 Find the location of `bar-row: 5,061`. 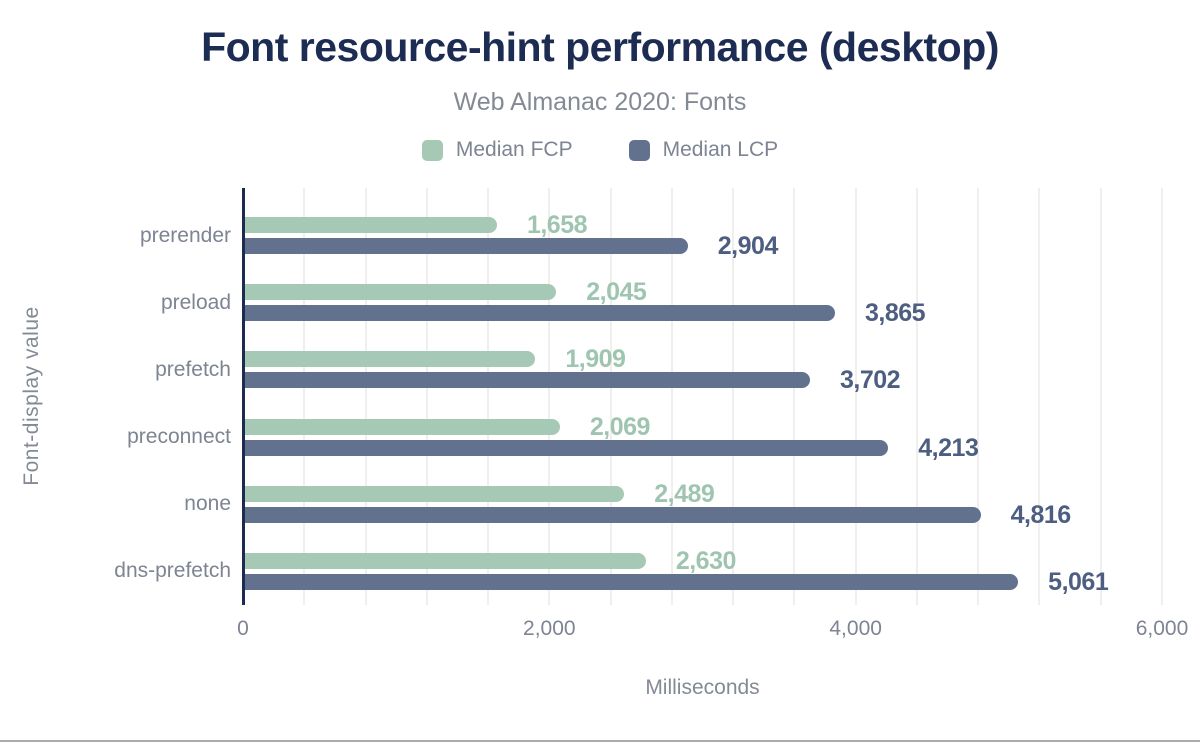

bar-row: 5,061 is located at coordinates (702, 581).